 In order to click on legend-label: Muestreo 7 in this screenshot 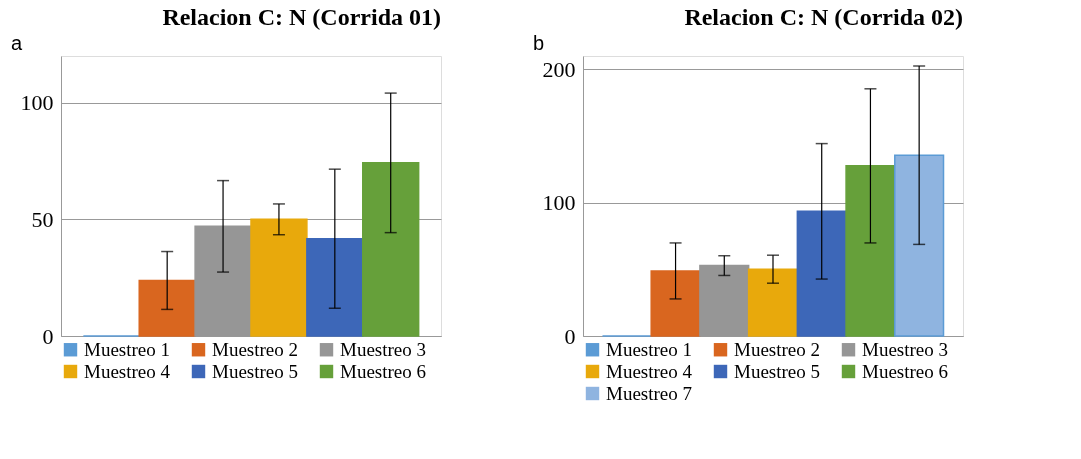, I will do `click(649, 393)`.